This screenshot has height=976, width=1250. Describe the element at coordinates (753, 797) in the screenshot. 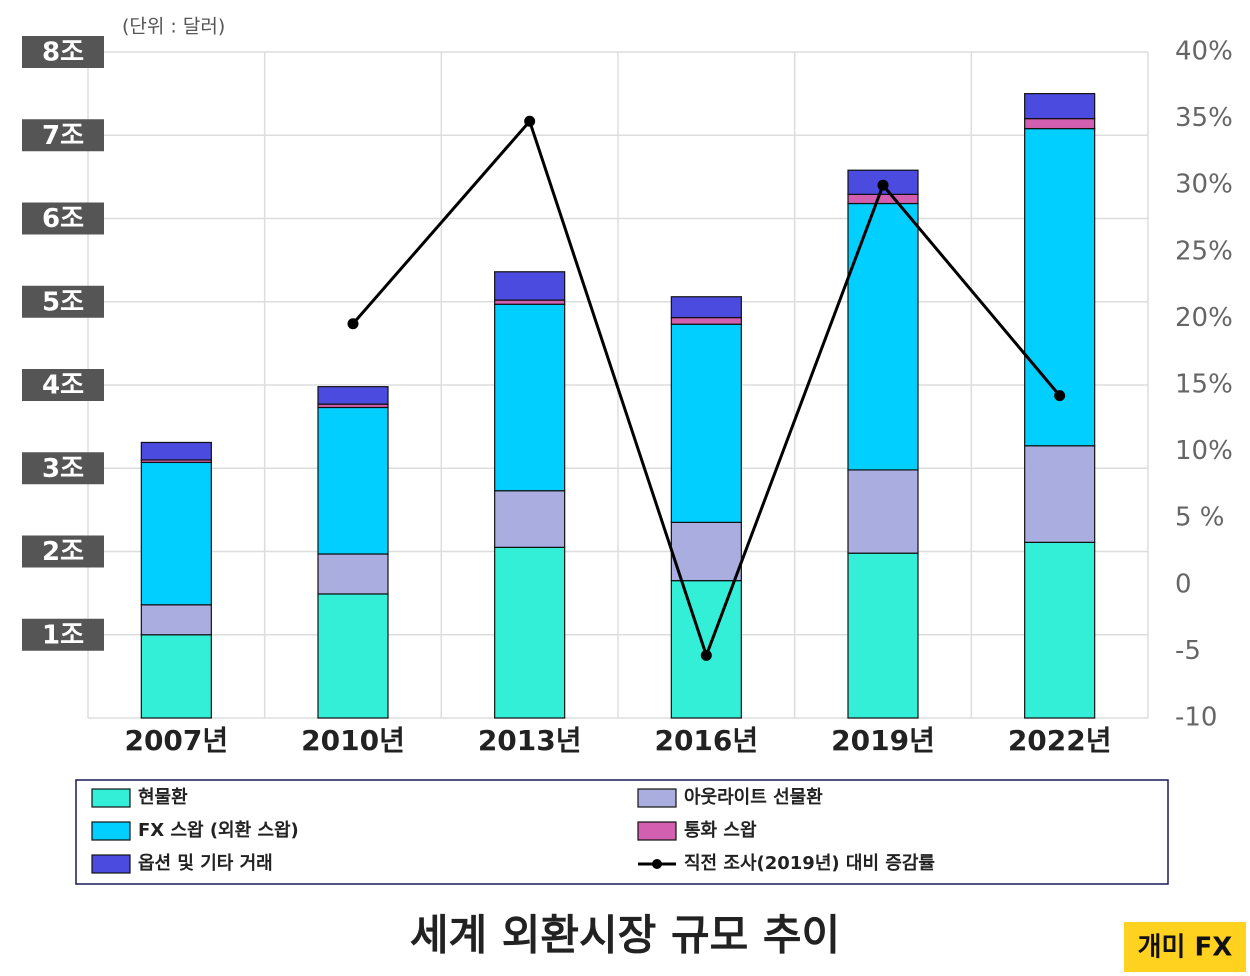

I see `legend-label: 아웃라이트 선물환` at that location.